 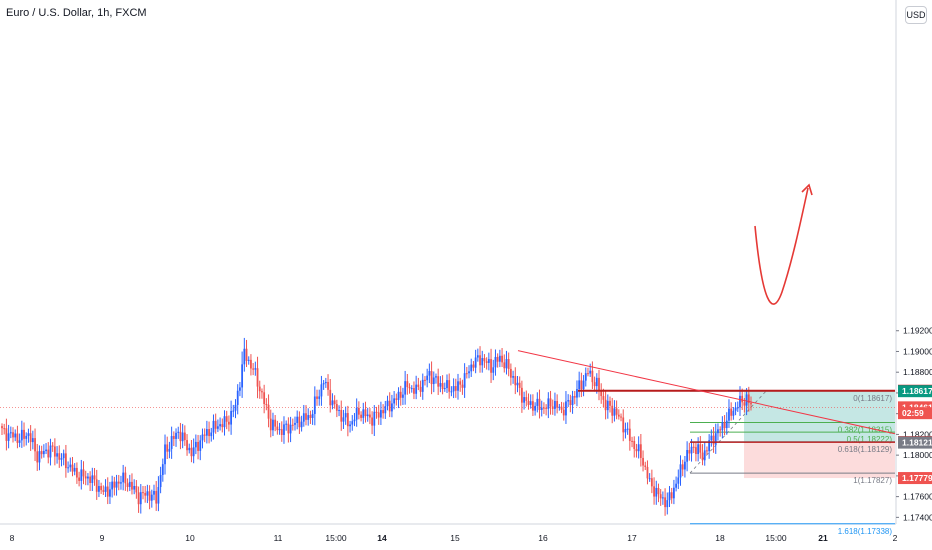 What do you see at coordinates (916, 15) in the screenshot?
I see `currency-button: USD` at bounding box center [916, 15].